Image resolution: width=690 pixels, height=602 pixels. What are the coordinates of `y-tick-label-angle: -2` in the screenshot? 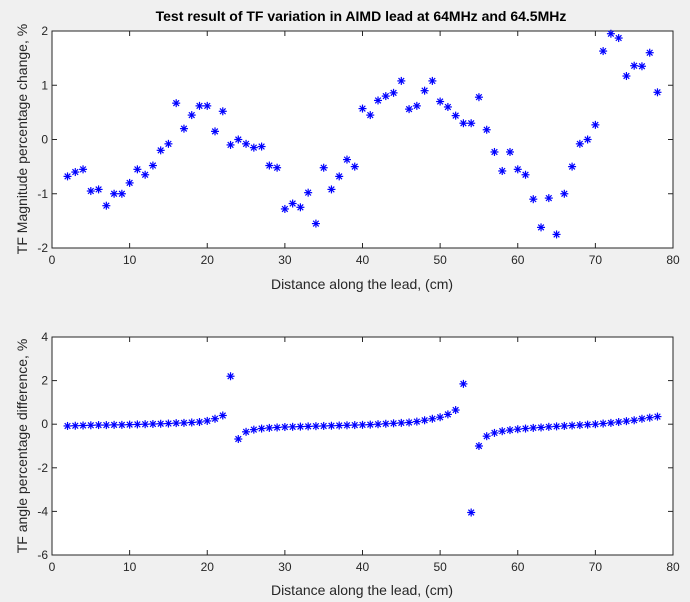 It's located at (42, 468).